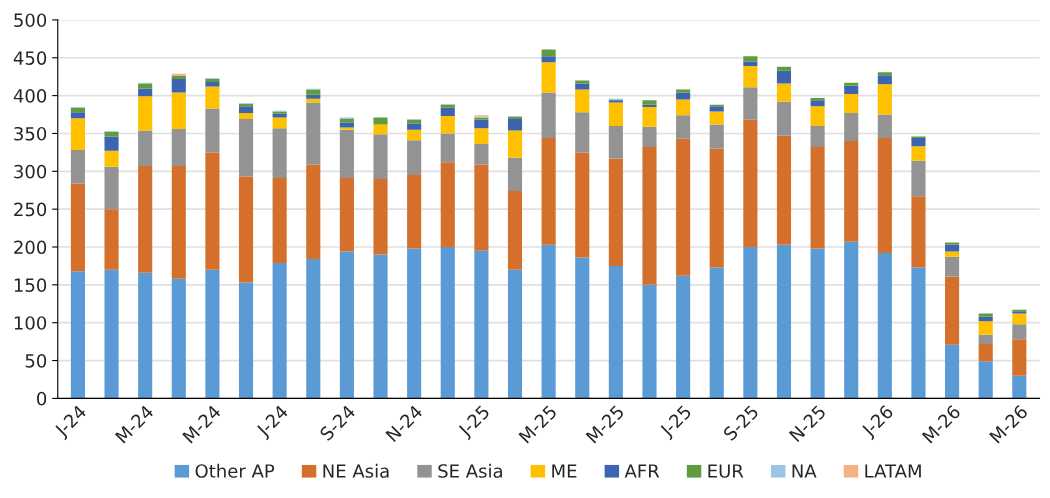 The width and height of the screenshot is (1050, 498). Describe the element at coordinates (642, 471) in the screenshot. I see `legend-label: AFR` at that location.